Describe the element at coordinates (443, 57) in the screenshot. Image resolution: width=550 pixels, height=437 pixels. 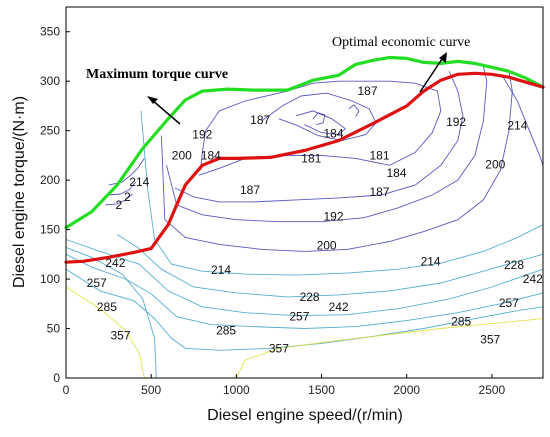
I see `annotation-arrowhead-optimal` at that location.